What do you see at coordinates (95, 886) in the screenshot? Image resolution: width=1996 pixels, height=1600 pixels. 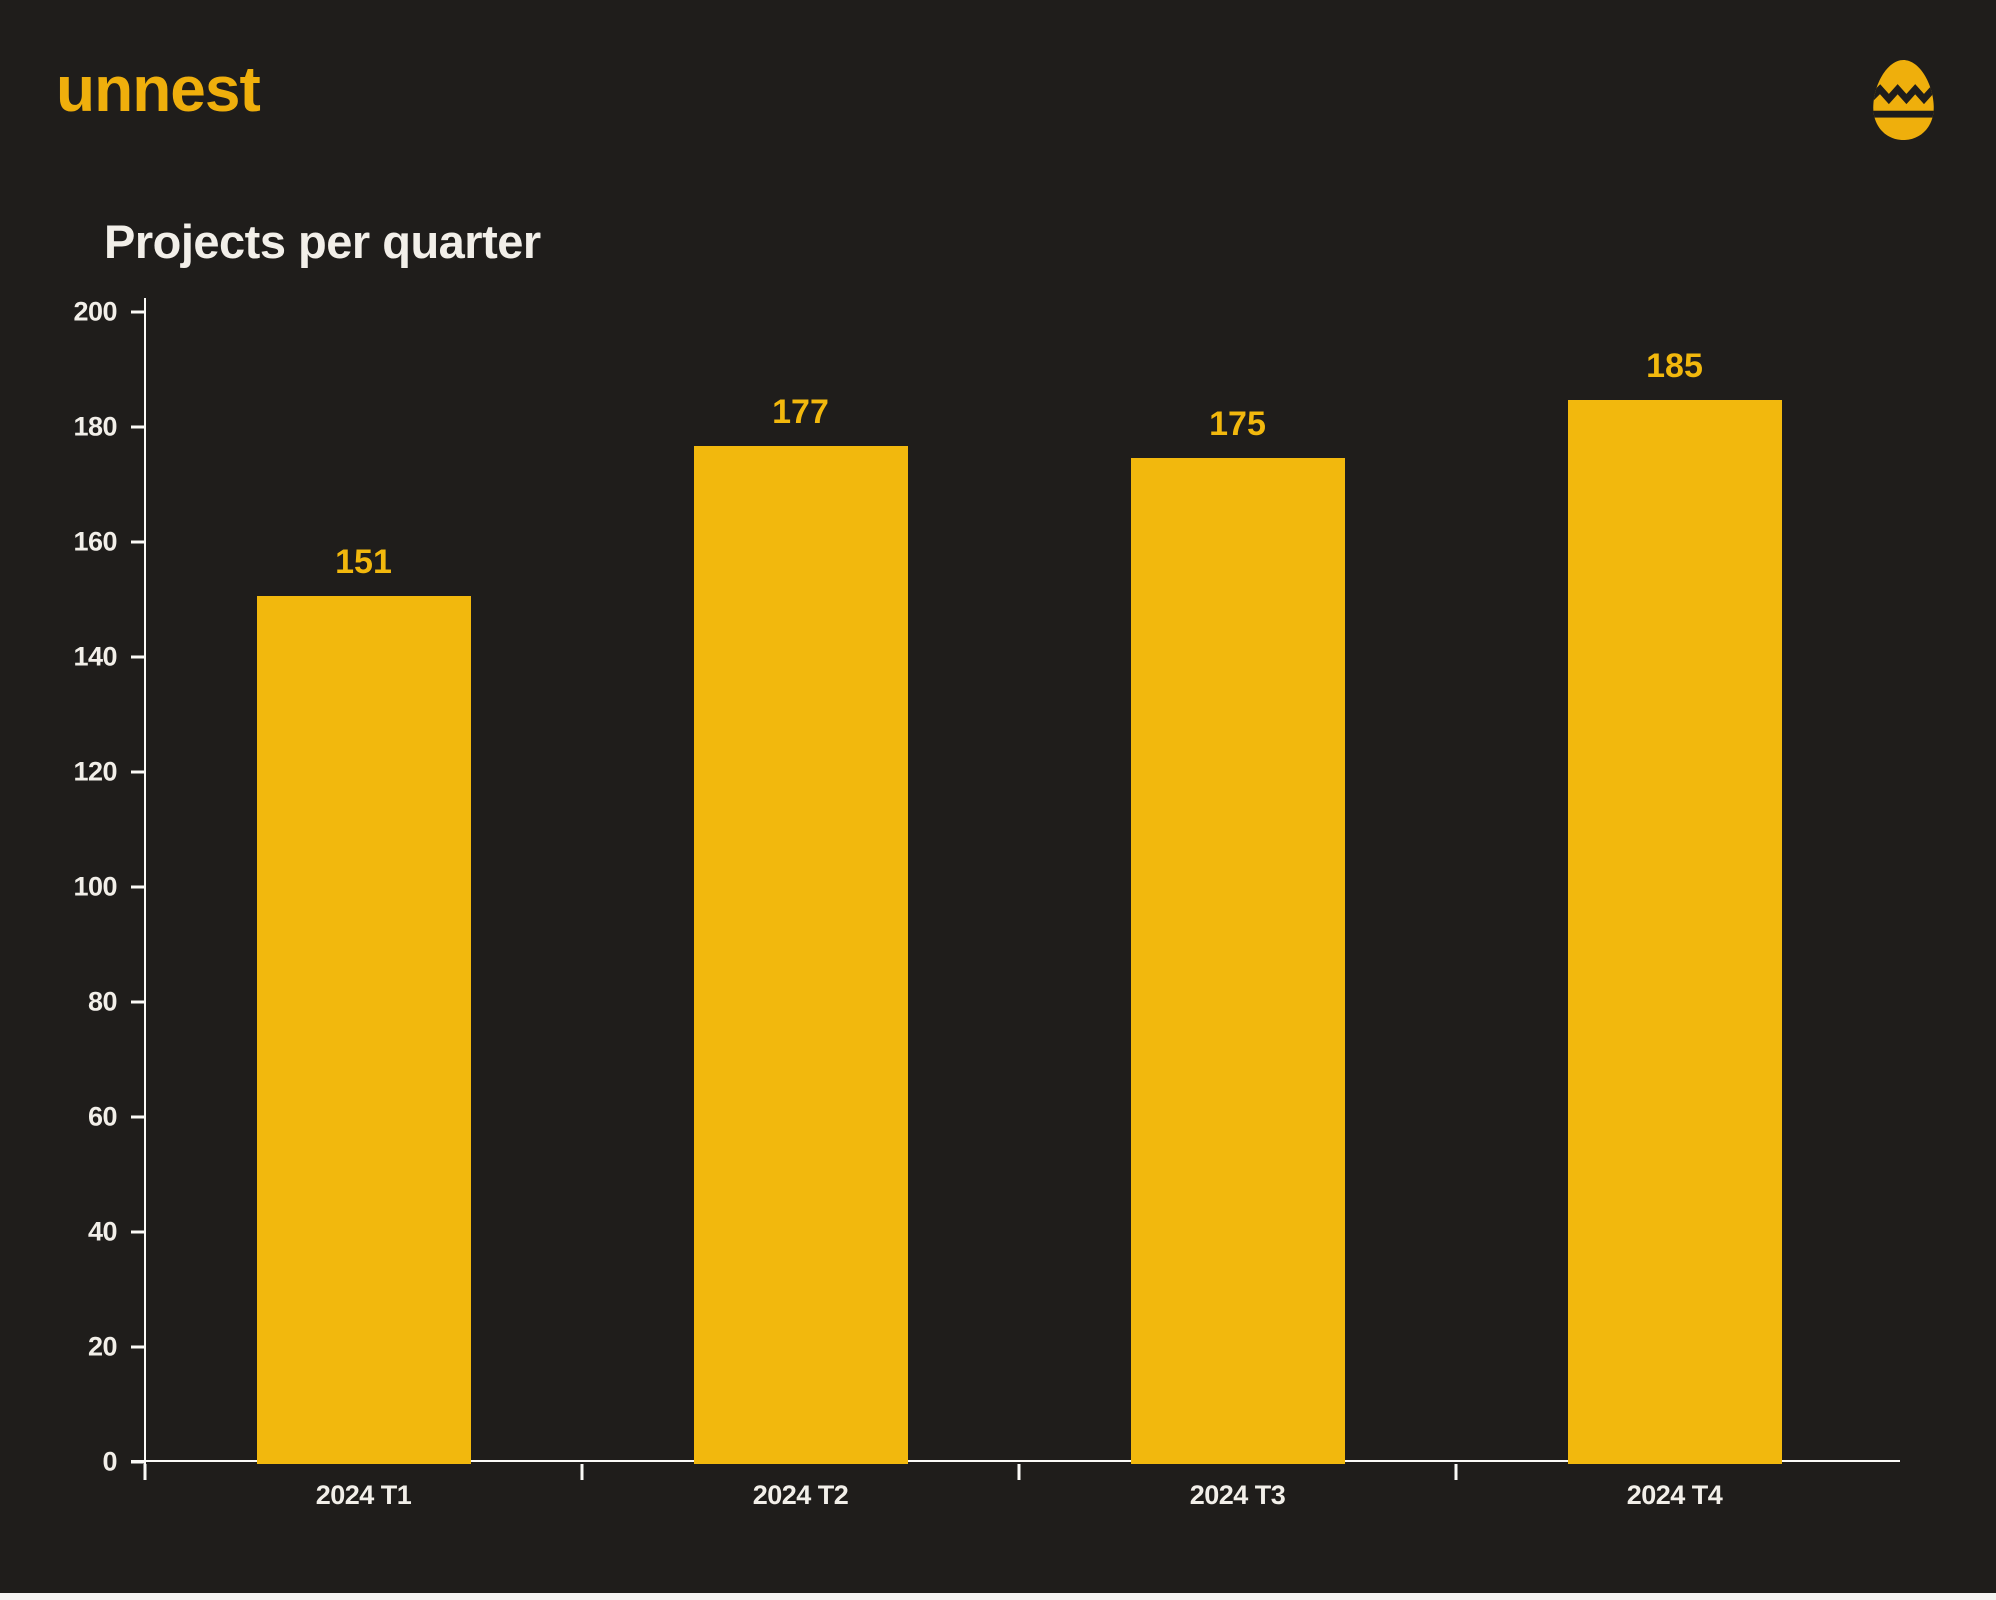 I see `y-tick-label: 100` at bounding box center [95, 886].